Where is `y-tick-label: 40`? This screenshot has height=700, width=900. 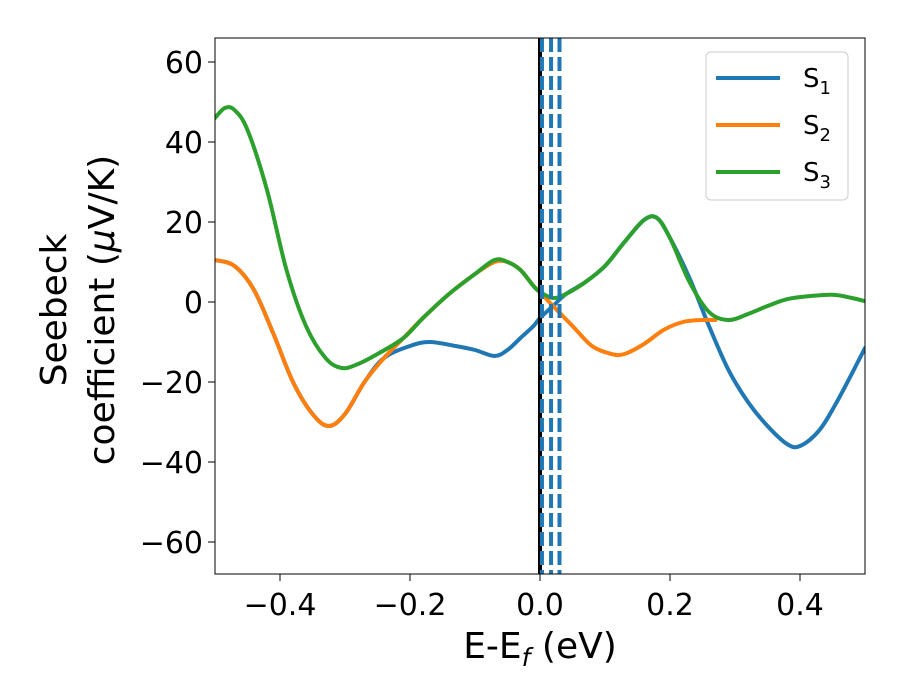 y-tick-label: 40 is located at coordinates (184, 143).